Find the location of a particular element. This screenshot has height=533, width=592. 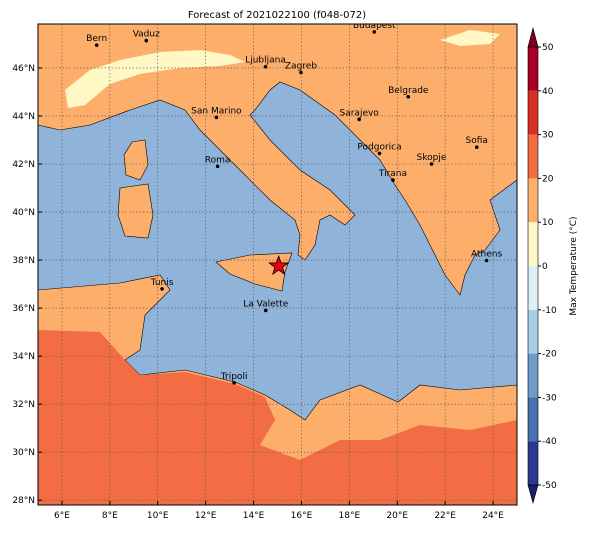

colorbar-tick-label: -20 is located at coordinates (549, 355).